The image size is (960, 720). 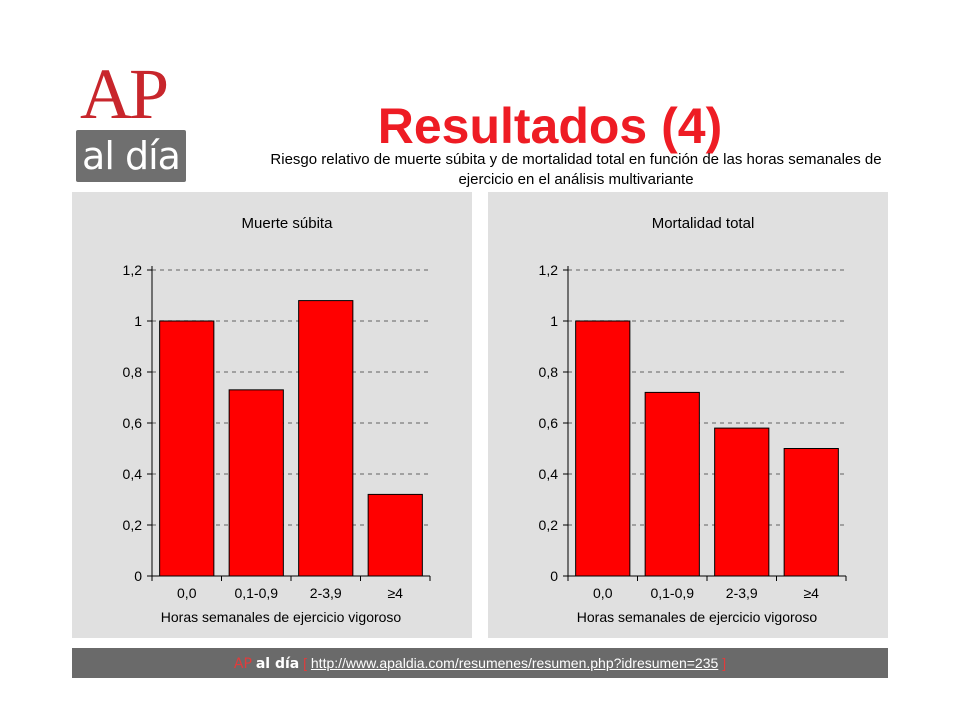 What do you see at coordinates (124, 94) in the screenshot?
I see `logo-ap-text: AP` at bounding box center [124, 94].